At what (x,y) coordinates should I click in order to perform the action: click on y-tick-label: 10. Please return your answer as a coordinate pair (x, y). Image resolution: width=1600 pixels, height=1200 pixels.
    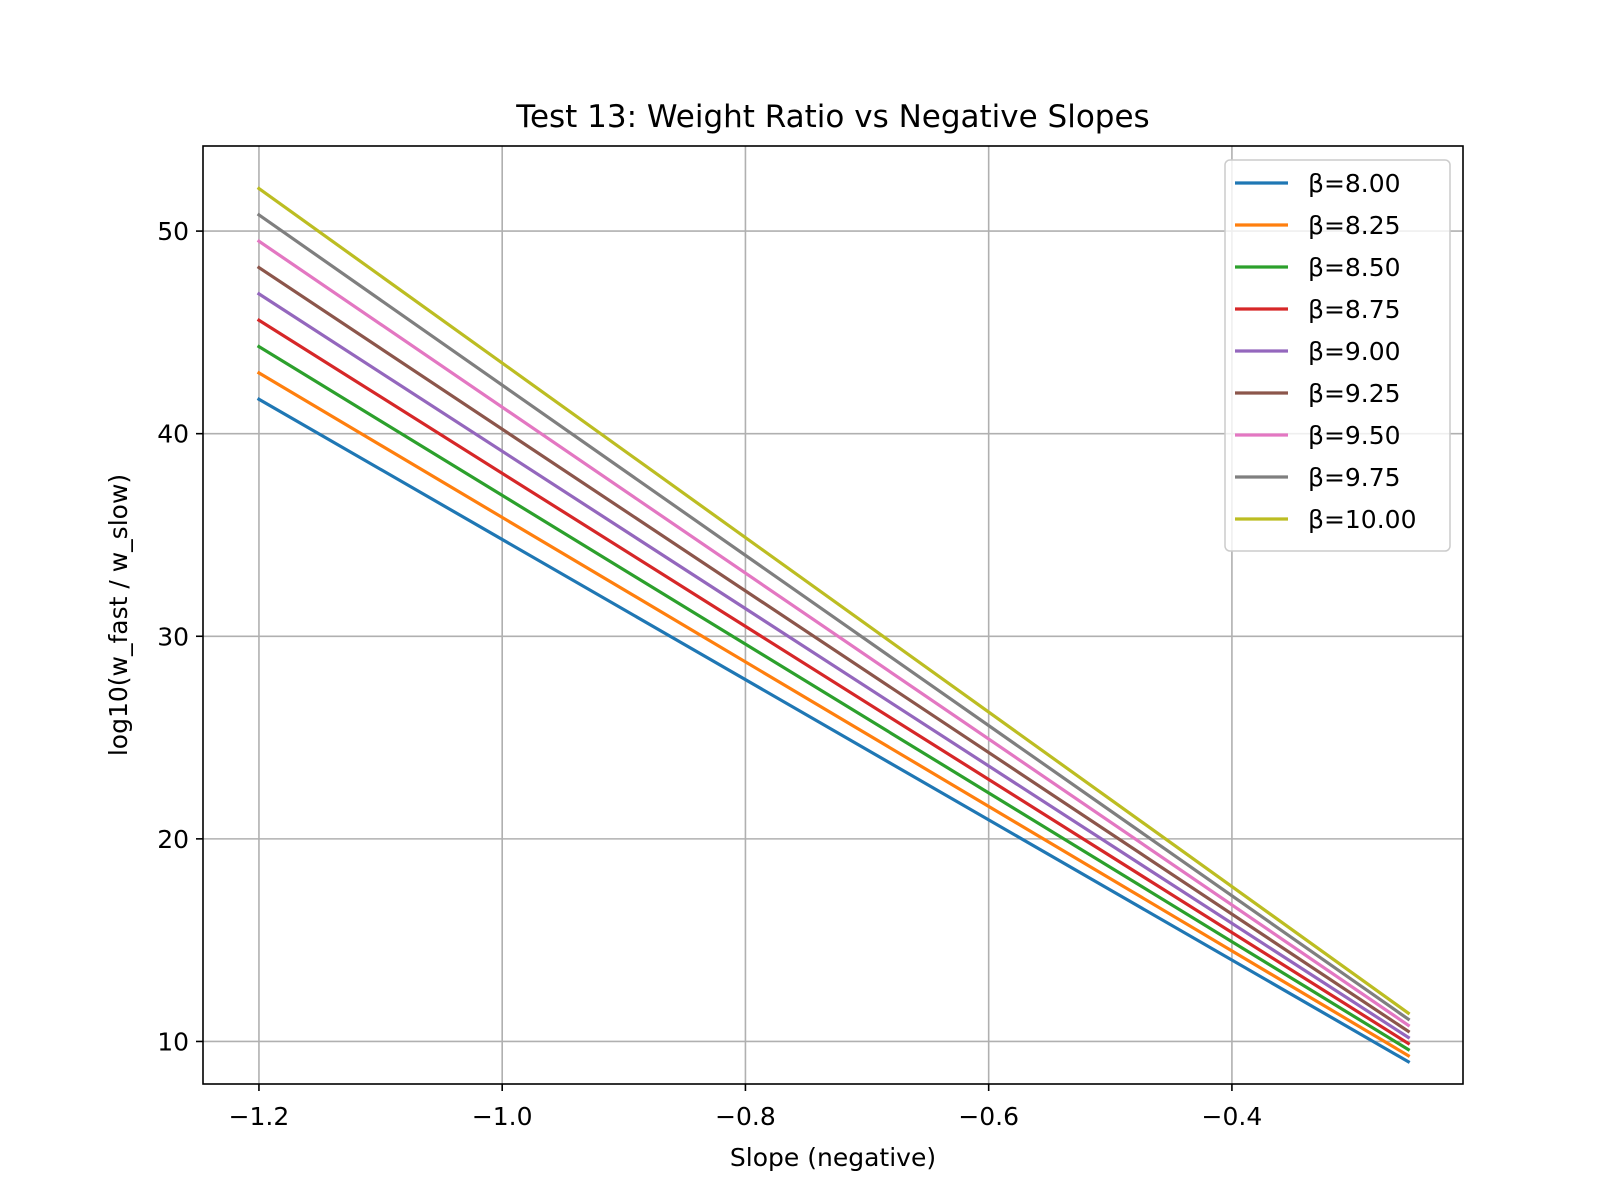
    Looking at the image, I should click on (173, 1041).